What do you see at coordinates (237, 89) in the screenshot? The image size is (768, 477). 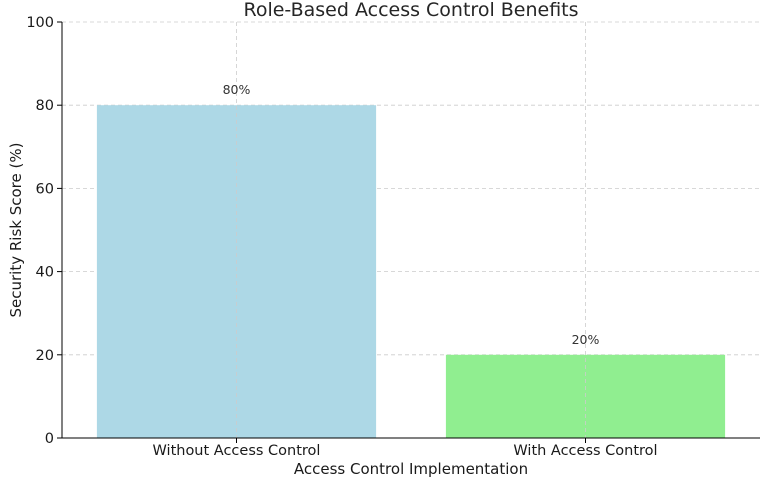 I see `data-label-0: 80%` at bounding box center [237, 89].